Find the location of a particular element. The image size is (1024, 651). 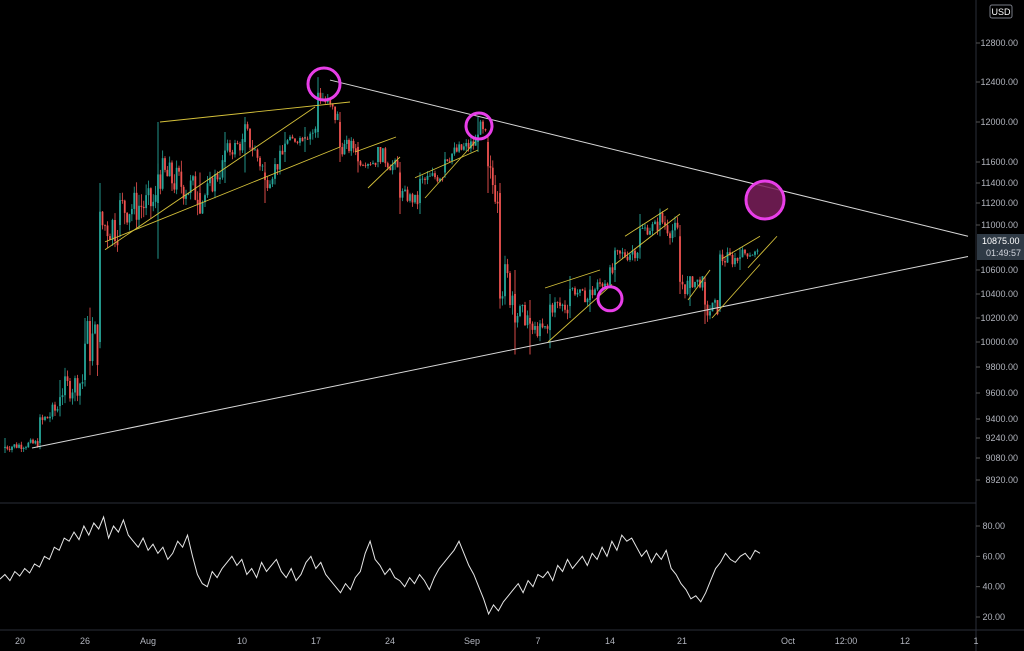

current-price-badge: 10875.00 01:49:57 is located at coordinates (1000, 247).